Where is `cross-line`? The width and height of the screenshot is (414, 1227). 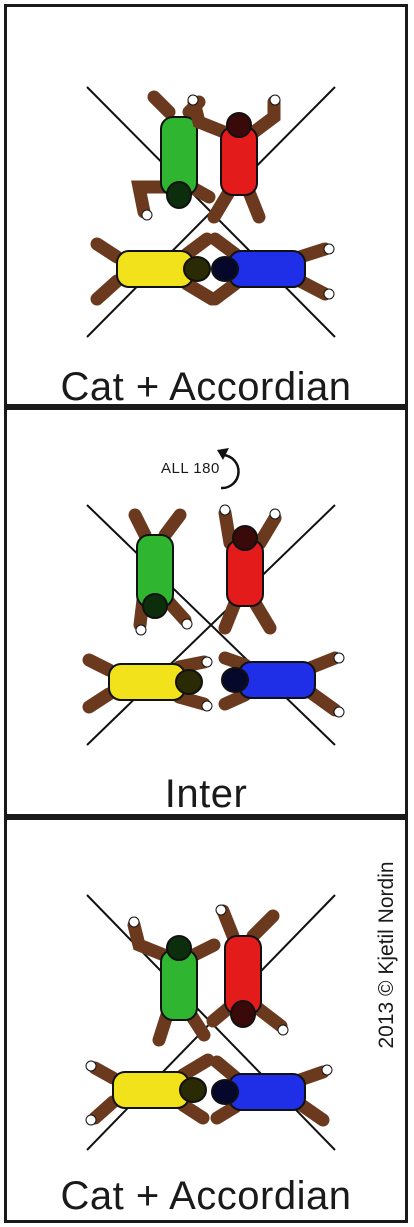 cross-line is located at coordinates (211, 625).